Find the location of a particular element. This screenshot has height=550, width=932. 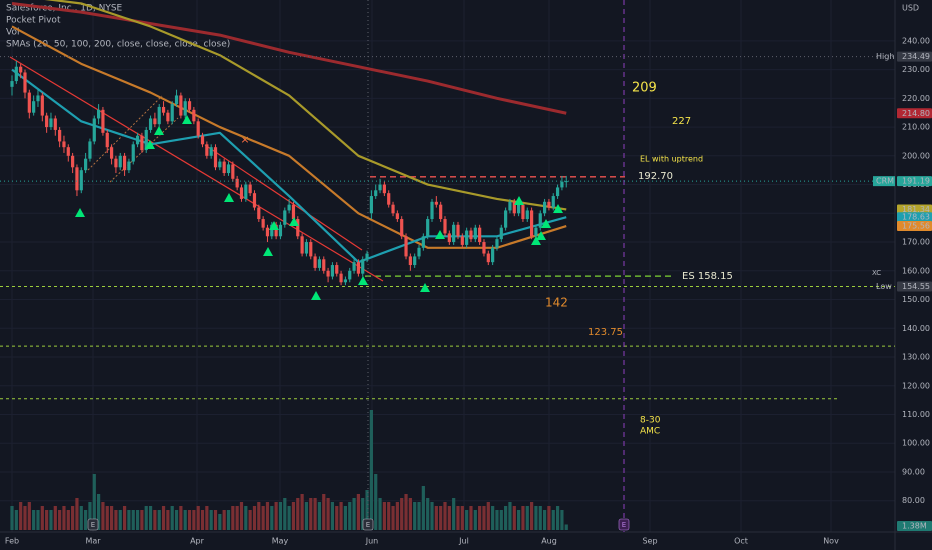

price-tag-label: 154.55 is located at coordinates (916, 286).